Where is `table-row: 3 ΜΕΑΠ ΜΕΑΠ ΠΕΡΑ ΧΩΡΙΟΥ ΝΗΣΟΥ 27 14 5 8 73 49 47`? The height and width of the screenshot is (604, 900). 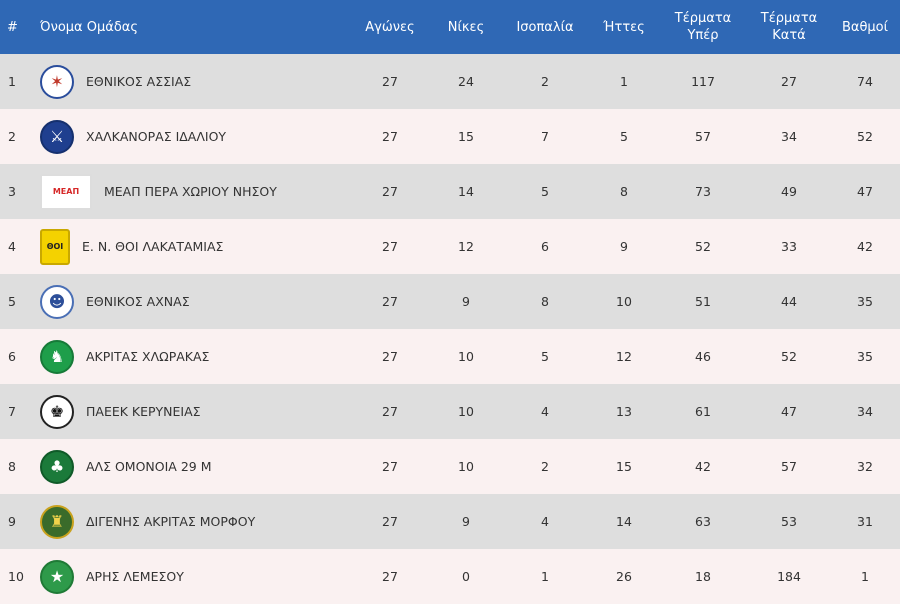 table-row: 3 ΜΕΑΠ ΜΕΑΠ ΠΕΡΑ ΧΩΡΙΟΥ ΝΗΣΟΥ 27 14 5 8 73 49 47 is located at coordinates (450, 191).